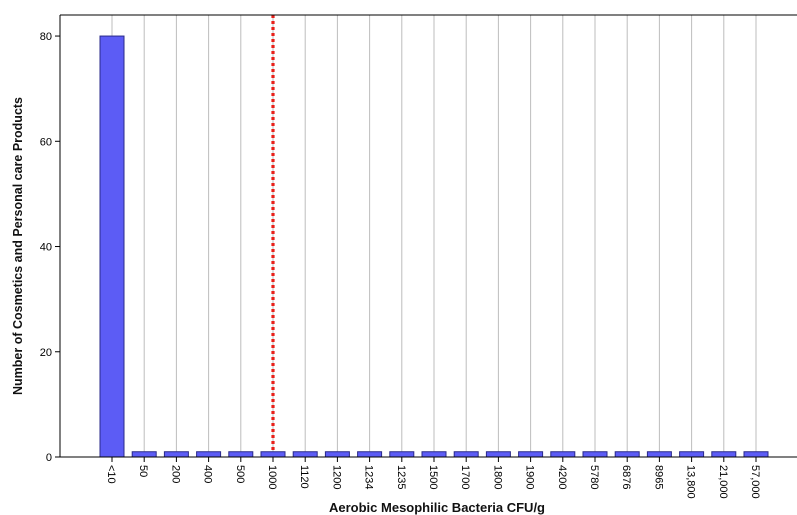 The width and height of the screenshot is (797, 515). Describe the element at coordinates (723, 482) in the screenshot. I see `x-tick-label: 21,000` at that location.